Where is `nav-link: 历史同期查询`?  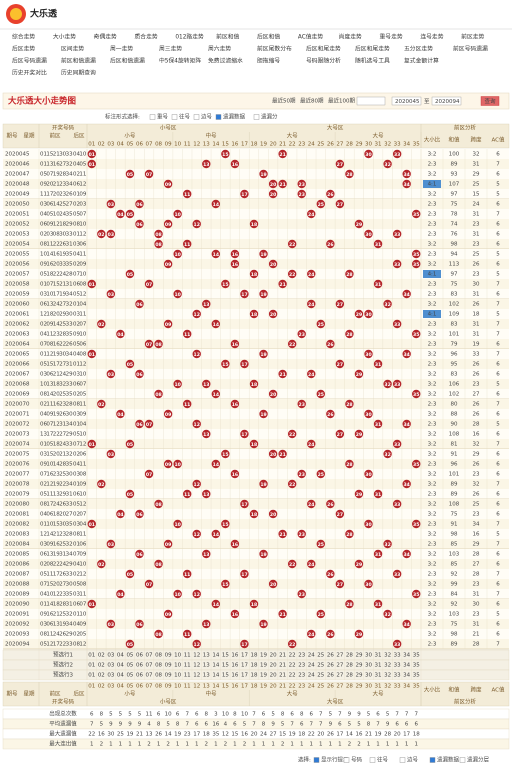 nav-link: 历史同期查询 is located at coordinates (78, 73).